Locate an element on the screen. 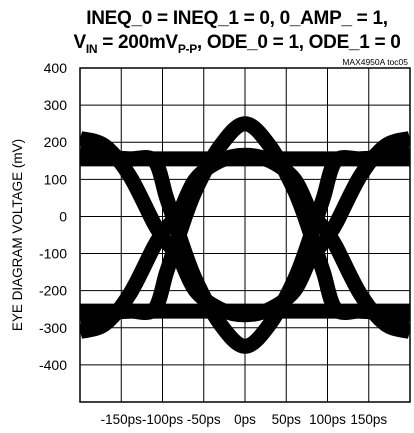 The height and width of the screenshot is (433, 414). x-tick-labels: -150ps -100ps -50ps 0ps 50ps 100ps 150ps is located at coordinates (244, 419).